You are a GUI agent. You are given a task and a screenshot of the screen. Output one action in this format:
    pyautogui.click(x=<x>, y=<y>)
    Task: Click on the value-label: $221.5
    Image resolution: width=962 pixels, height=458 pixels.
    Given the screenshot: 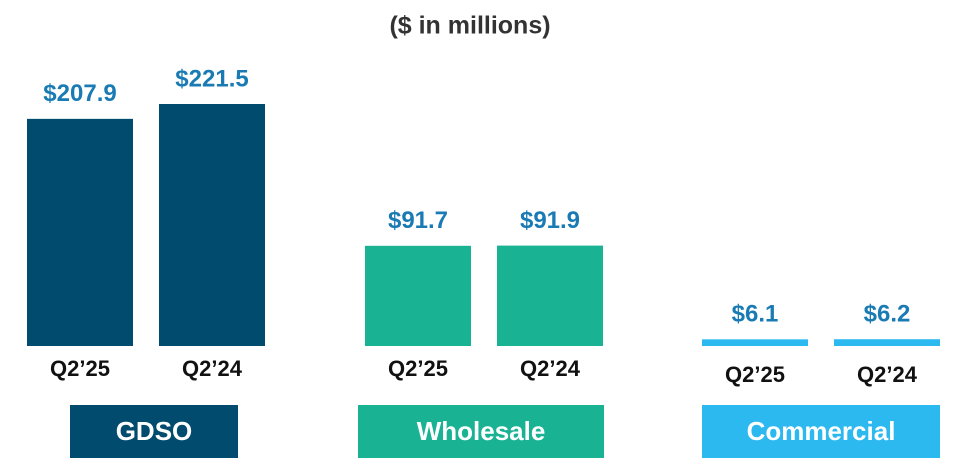 What is the action you would take?
    pyautogui.click(x=211, y=78)
    